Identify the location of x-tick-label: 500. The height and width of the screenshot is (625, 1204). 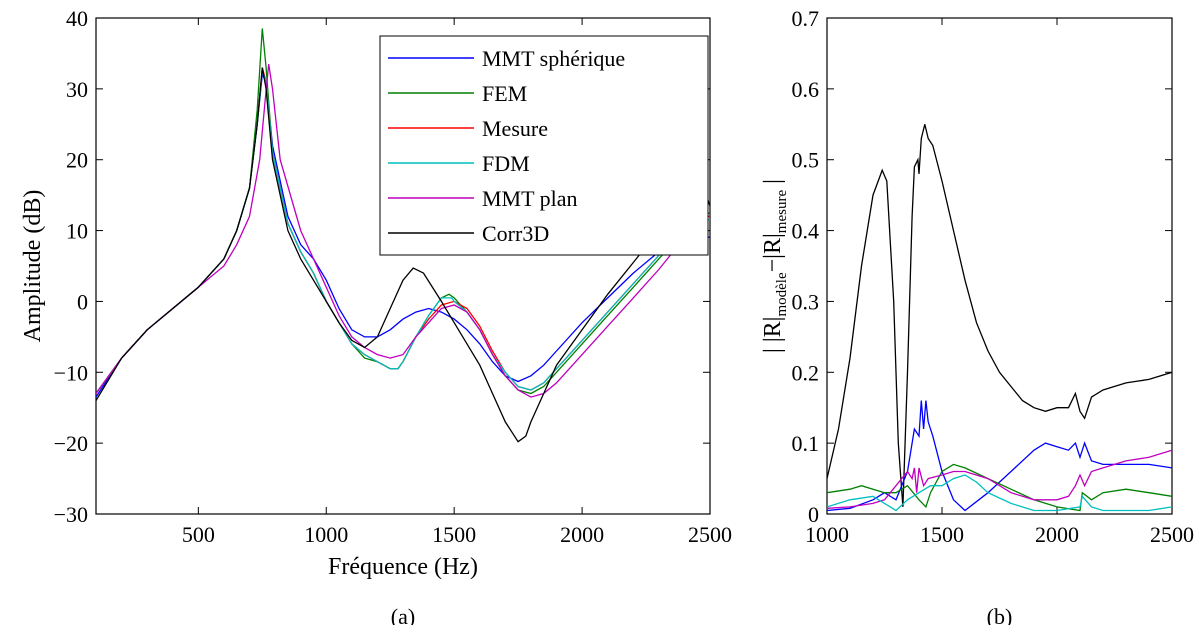
(198, 534).